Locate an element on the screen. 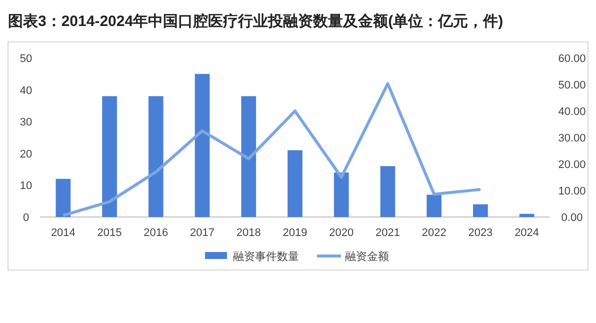  x-tick-label: 2023 is located at coordinates (480, 233).